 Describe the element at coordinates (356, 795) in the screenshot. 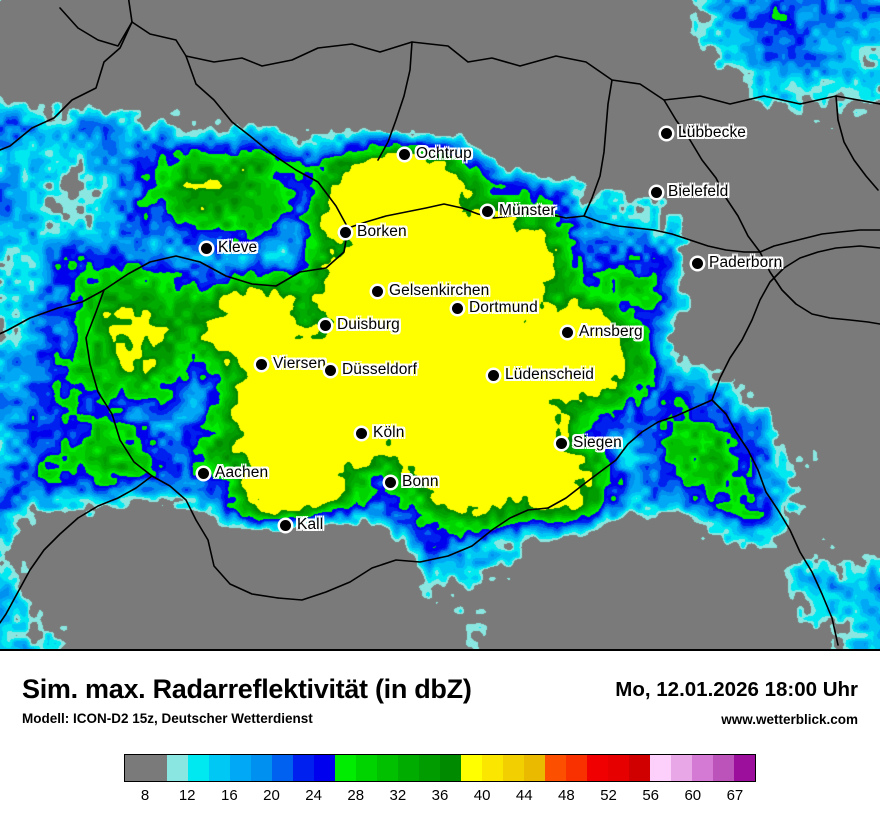

I see `colorbar-tick: 28` at that location.